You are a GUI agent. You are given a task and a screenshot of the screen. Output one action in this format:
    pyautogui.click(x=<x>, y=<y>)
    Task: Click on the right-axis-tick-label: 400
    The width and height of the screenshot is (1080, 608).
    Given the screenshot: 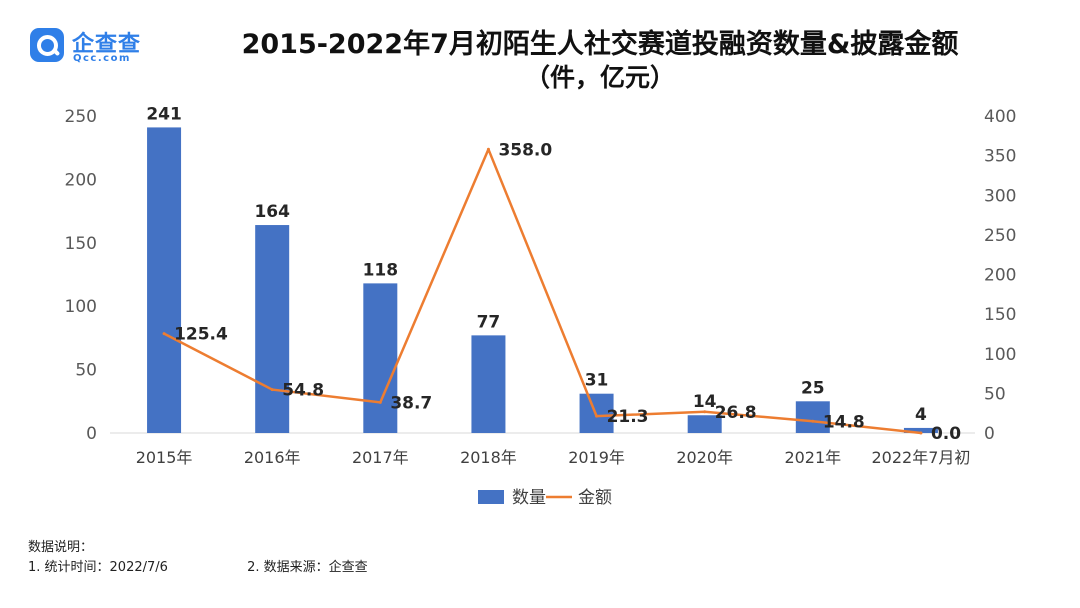 What is the action you would take?
    pyautogui.click(x=1000, y=117)
    